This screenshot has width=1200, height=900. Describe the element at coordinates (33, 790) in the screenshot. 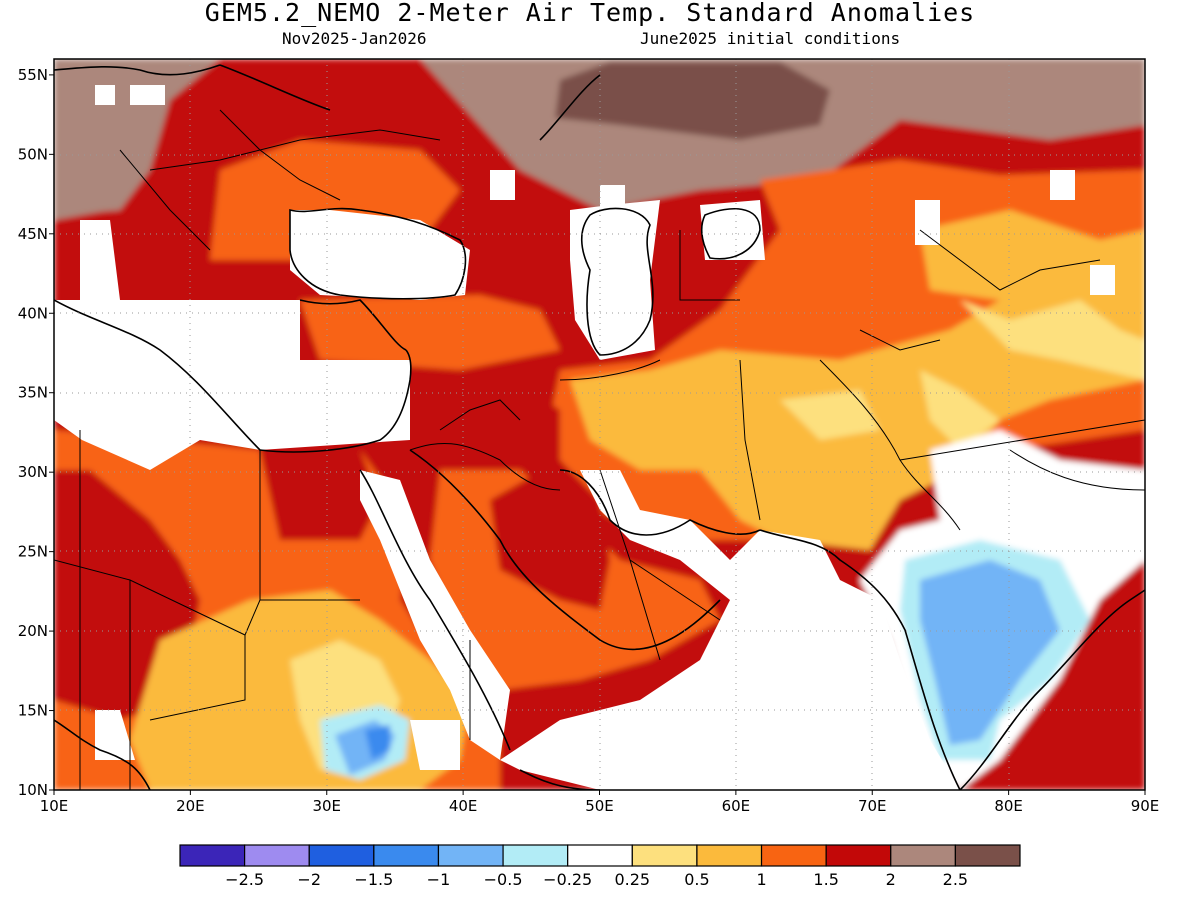

I see `lat-tick-label: 10N` at that location.